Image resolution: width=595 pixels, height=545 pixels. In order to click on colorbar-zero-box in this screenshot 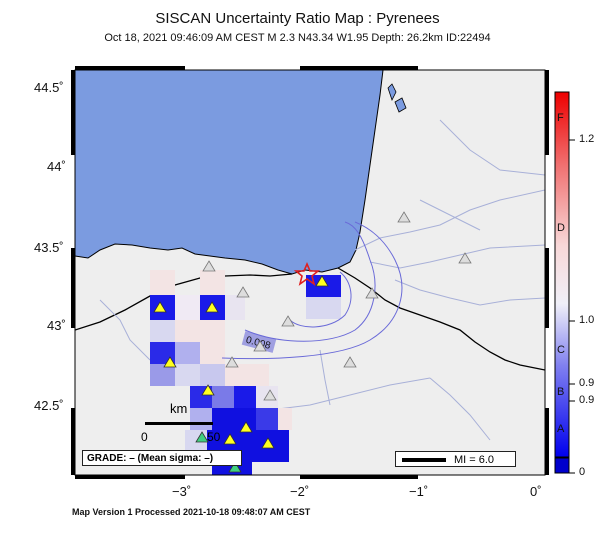, I will do `click(562, 465)`.